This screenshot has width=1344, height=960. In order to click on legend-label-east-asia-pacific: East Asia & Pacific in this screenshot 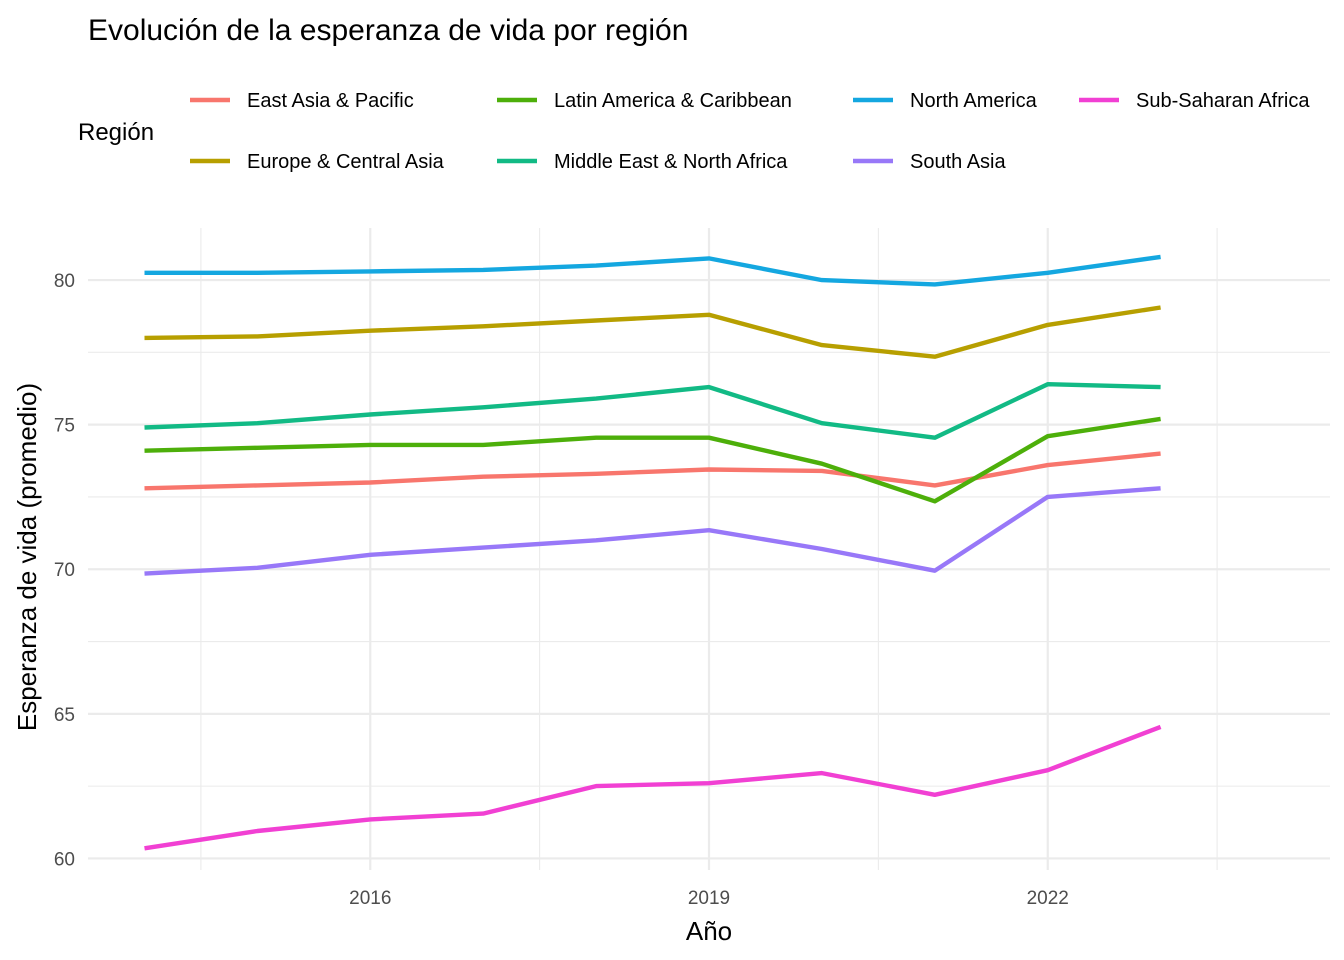, I will do `click(330, 101)`.